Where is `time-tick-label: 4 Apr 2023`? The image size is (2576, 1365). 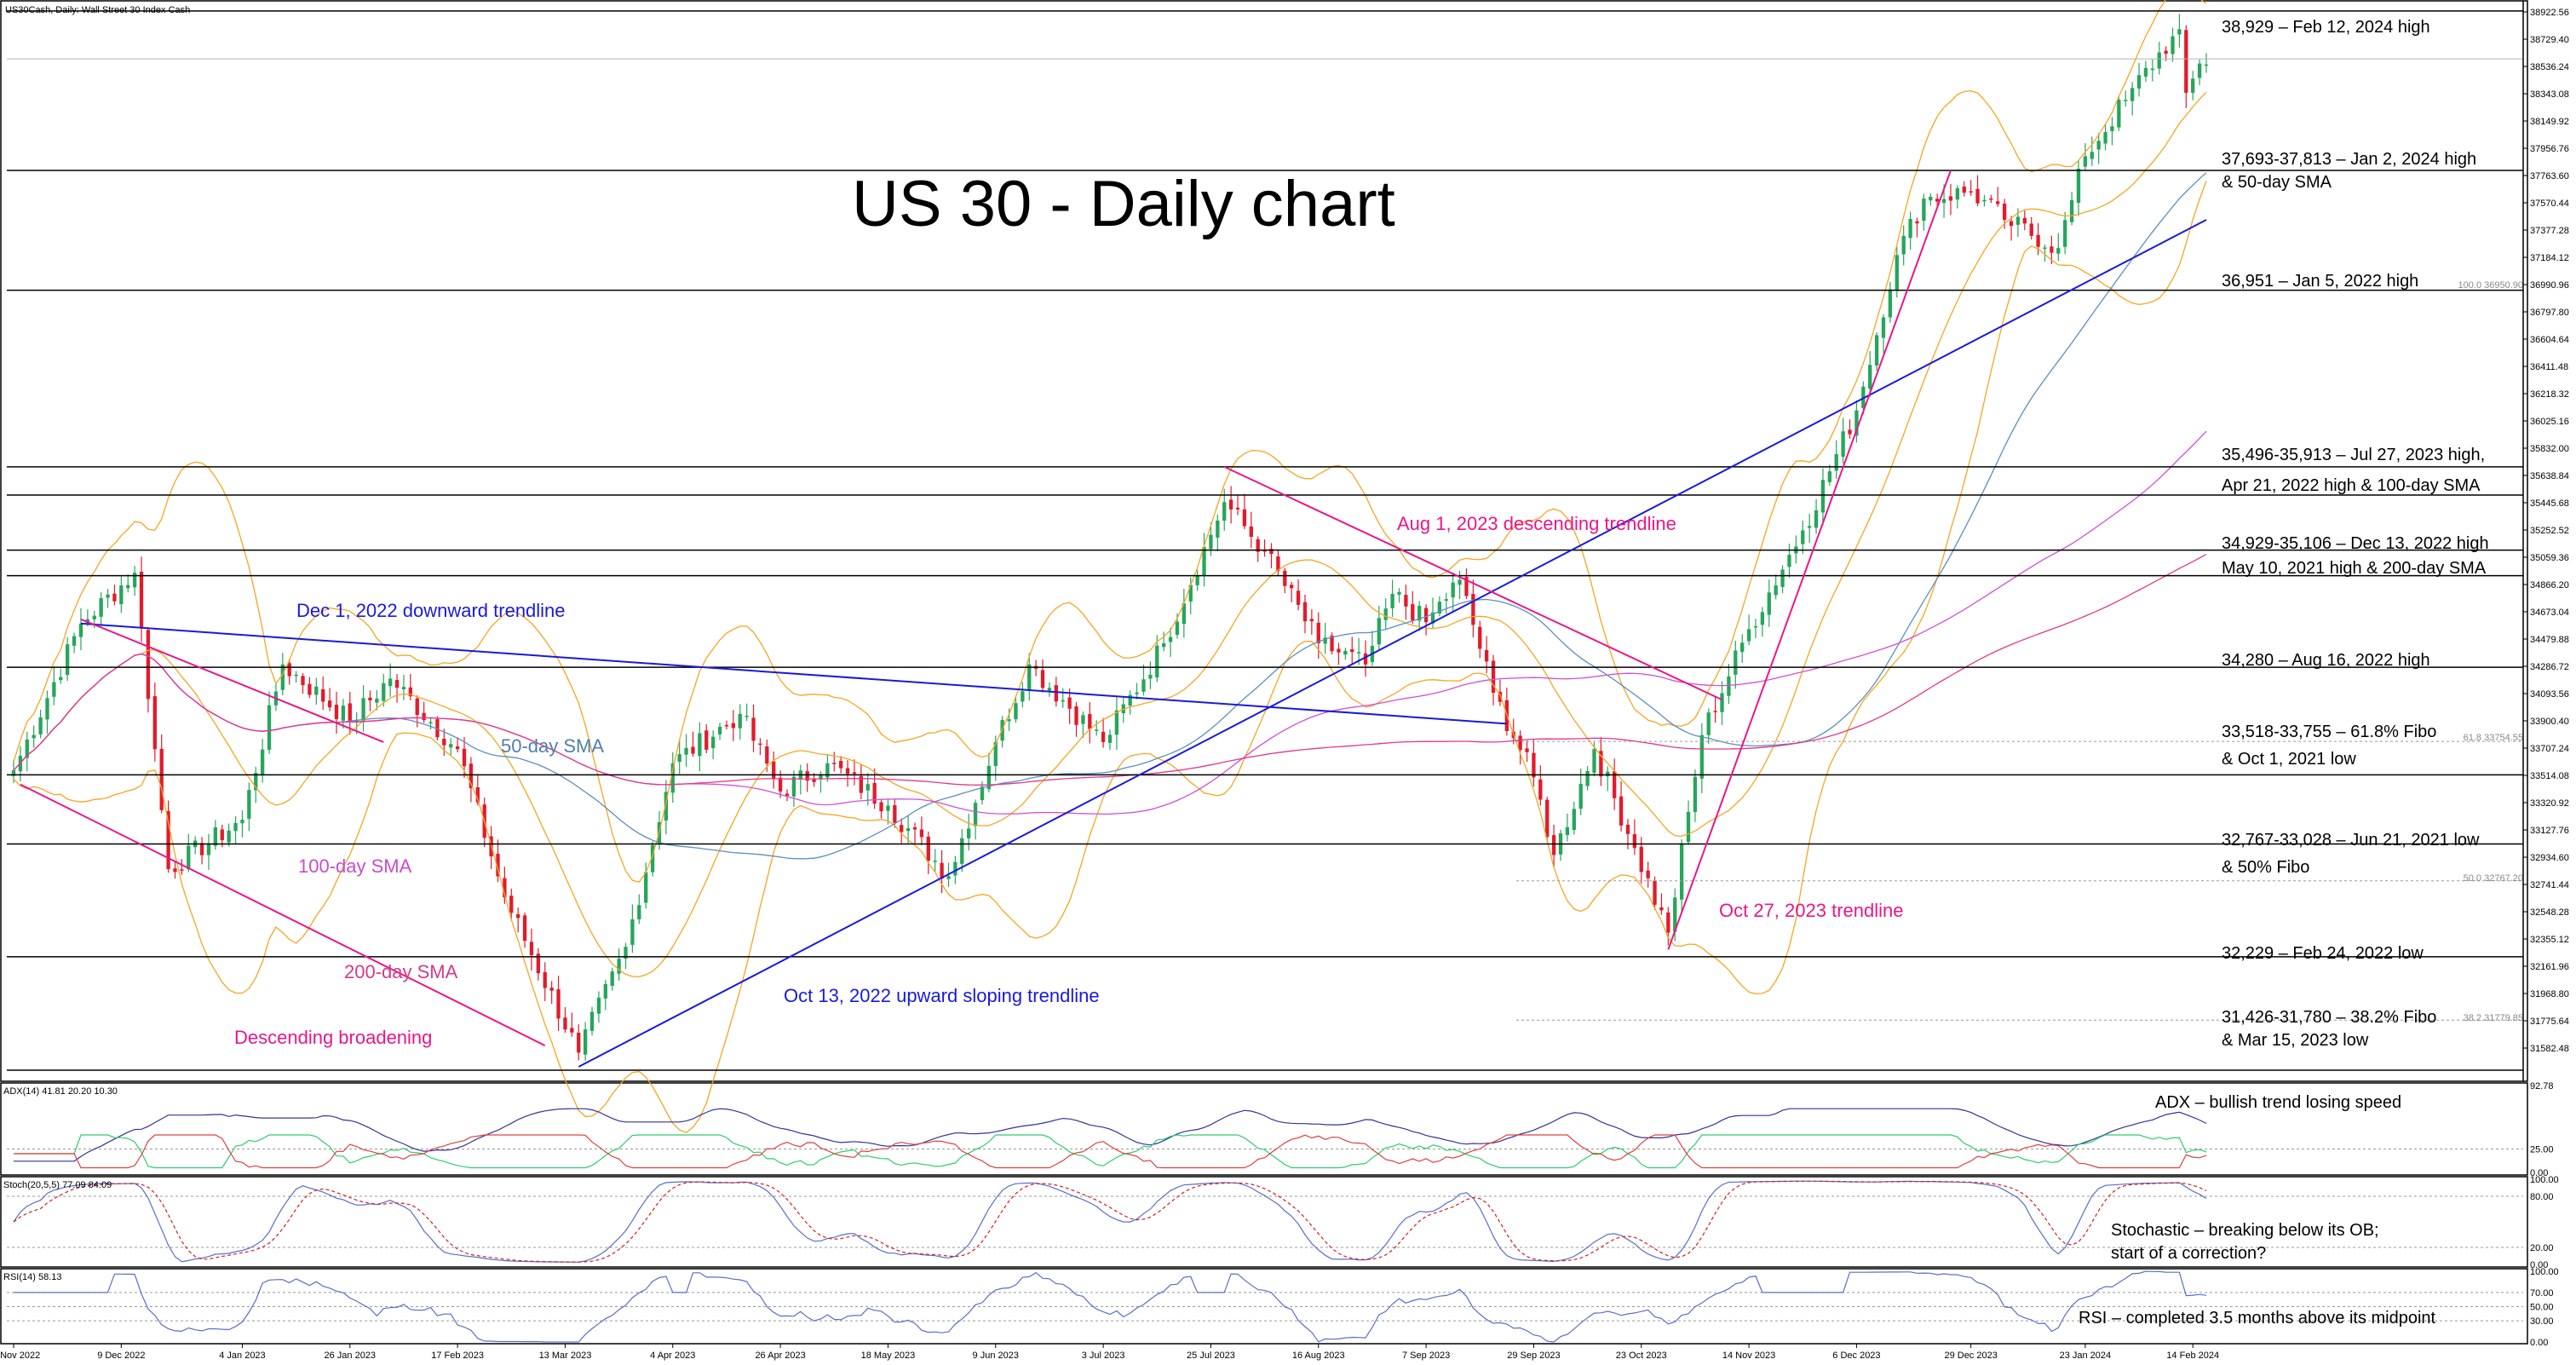 time-tick-label: 4 Apr 2023 is located at coordinates (673, 1356).